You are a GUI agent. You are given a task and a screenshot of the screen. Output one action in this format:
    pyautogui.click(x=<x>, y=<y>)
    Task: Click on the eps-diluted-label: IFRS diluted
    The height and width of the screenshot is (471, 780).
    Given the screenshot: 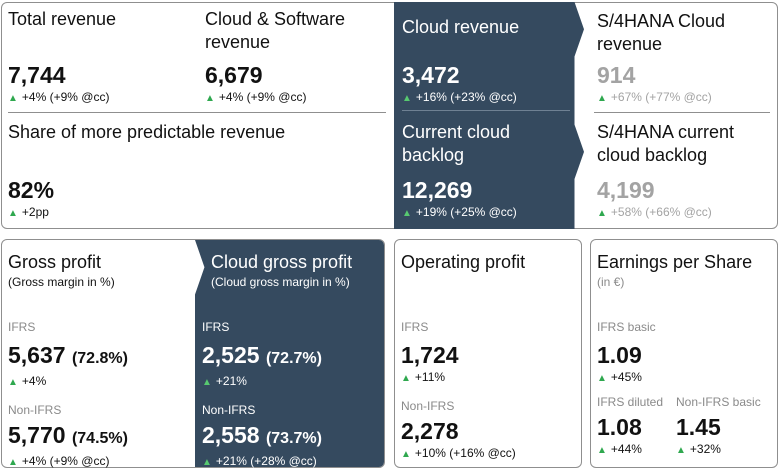 What is the action you would take?
    pyautogui.click(x=630, y=402)
    